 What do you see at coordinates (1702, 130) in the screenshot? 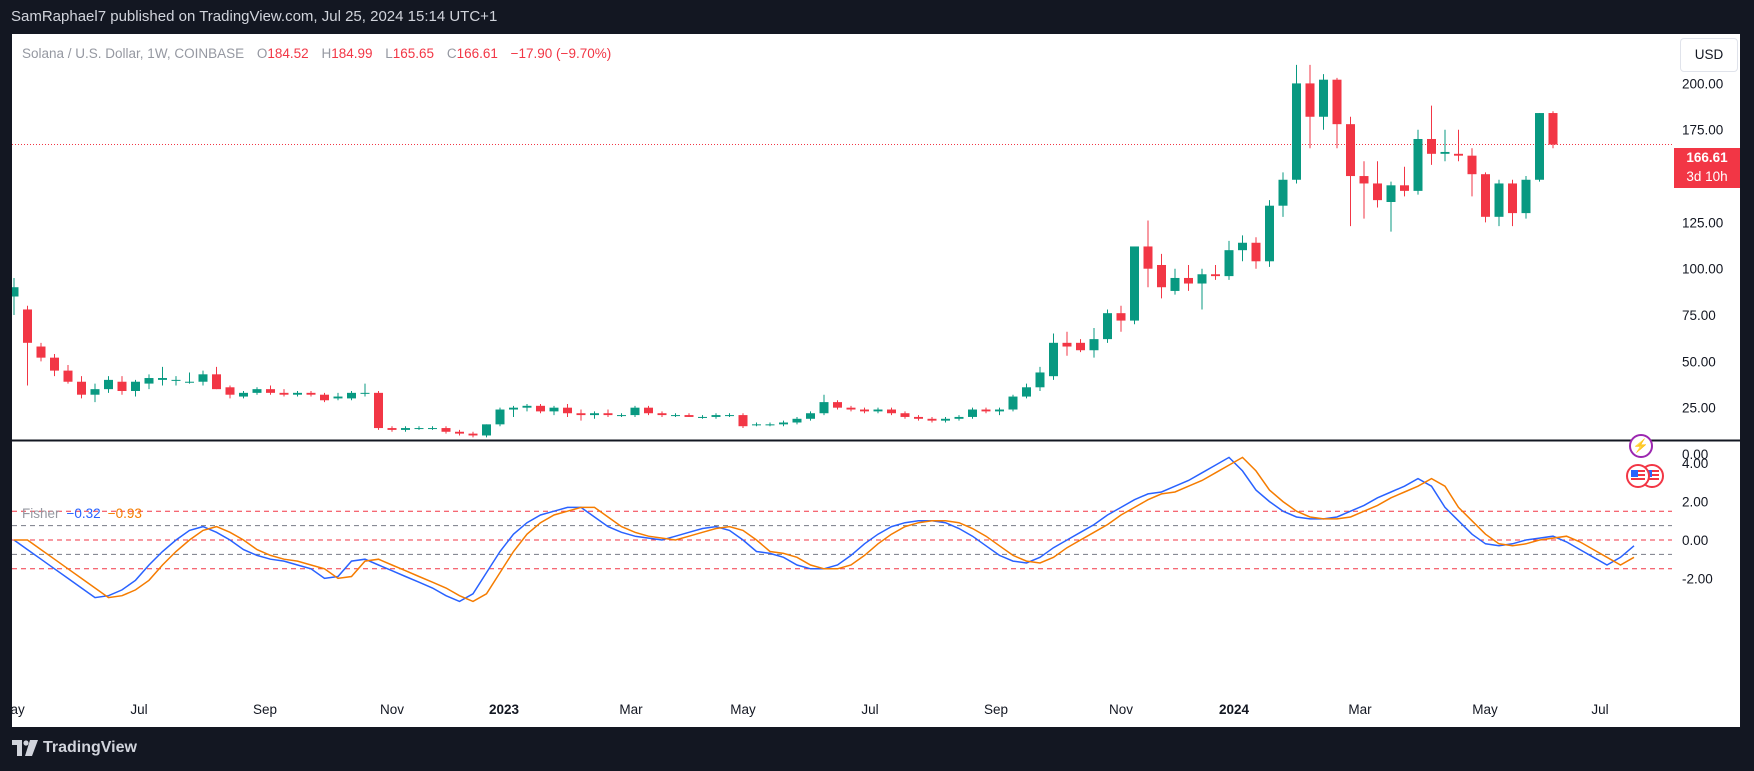
I see `price-axis-tick: 175.00` at bounding box center [1702, 130].